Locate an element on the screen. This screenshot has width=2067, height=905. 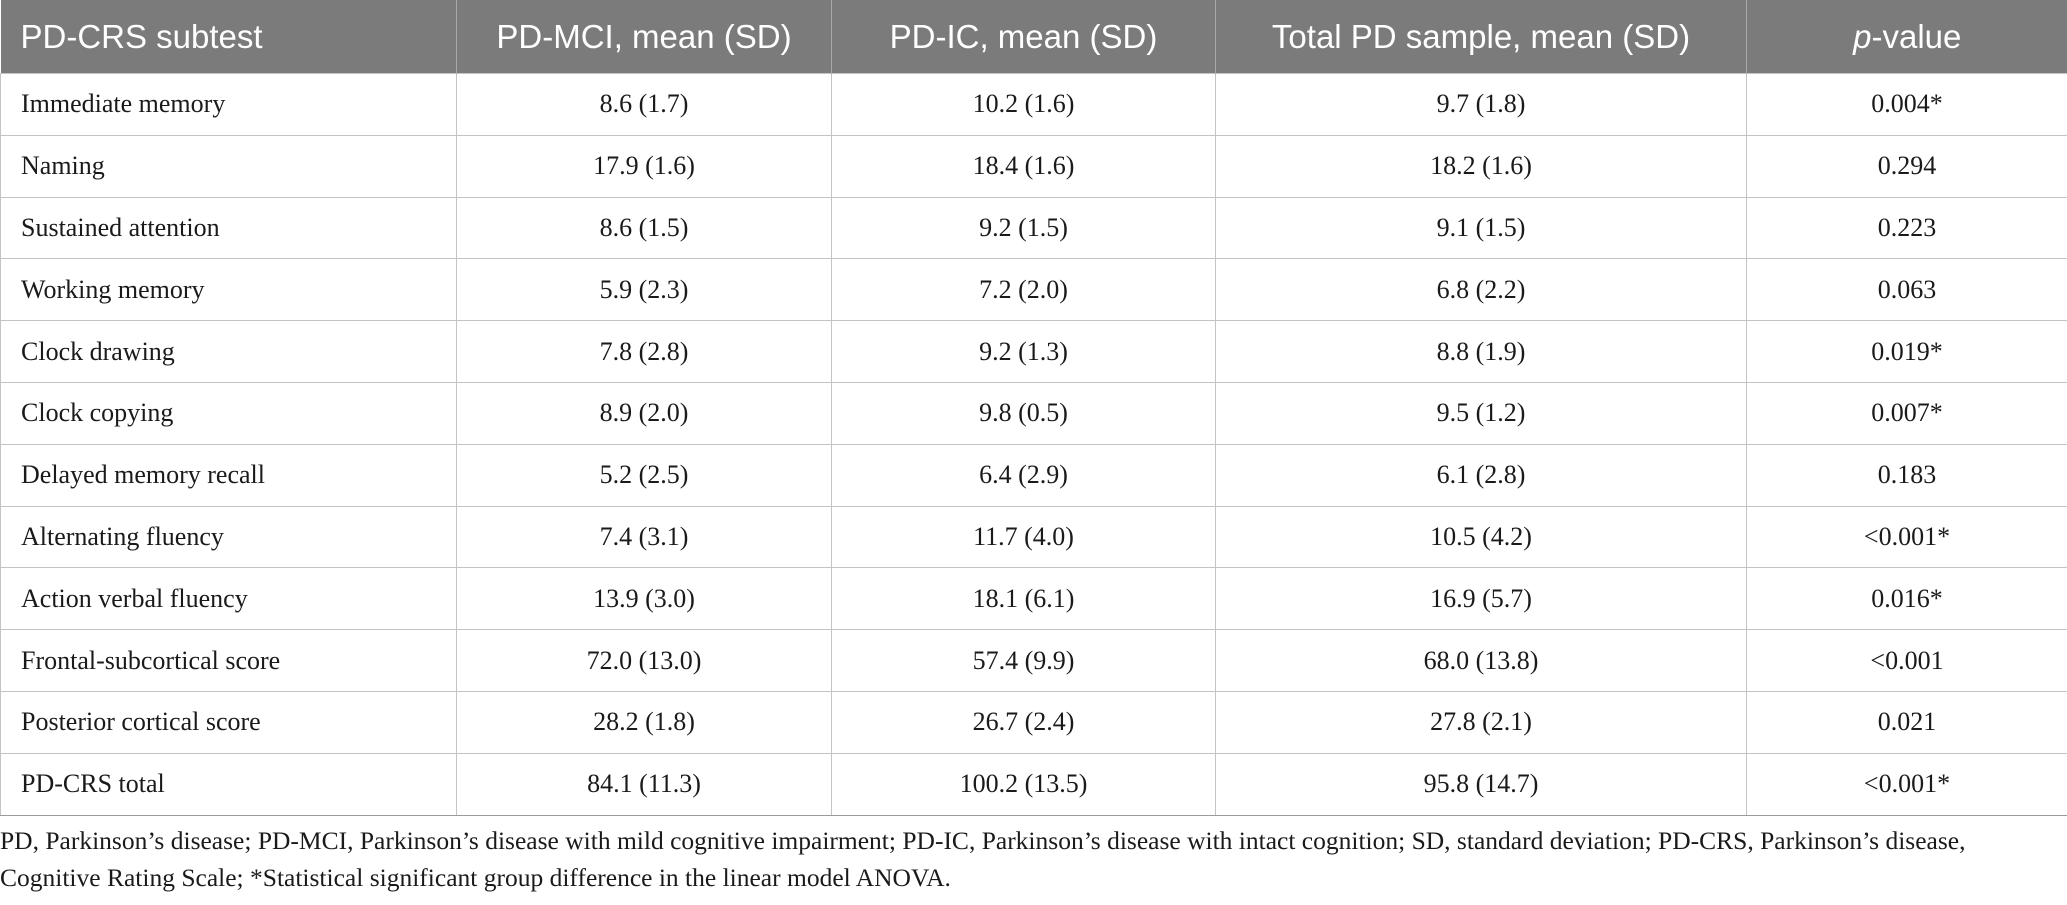
column-header-text: Total PD sample, mean (SD) is located at coordinates (1481, 36).